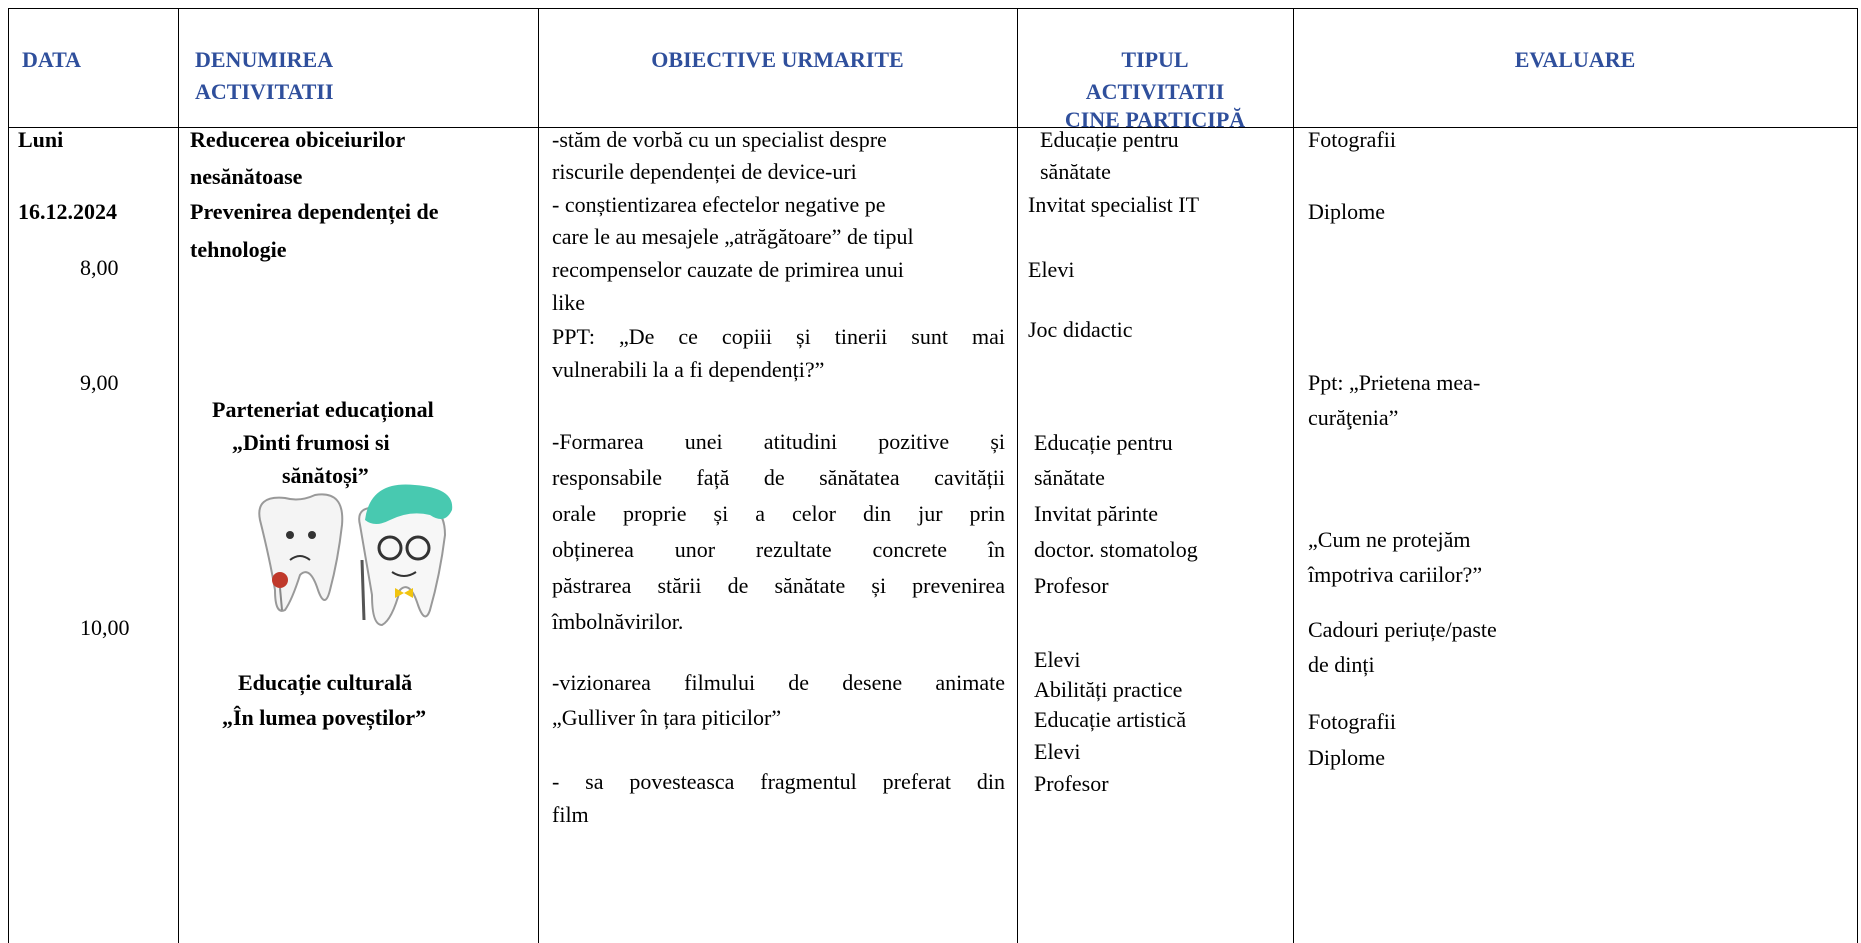  Describe the element at coordinates (99, 382) in the screenshot. I see `cell-text: 9,00` at that location.